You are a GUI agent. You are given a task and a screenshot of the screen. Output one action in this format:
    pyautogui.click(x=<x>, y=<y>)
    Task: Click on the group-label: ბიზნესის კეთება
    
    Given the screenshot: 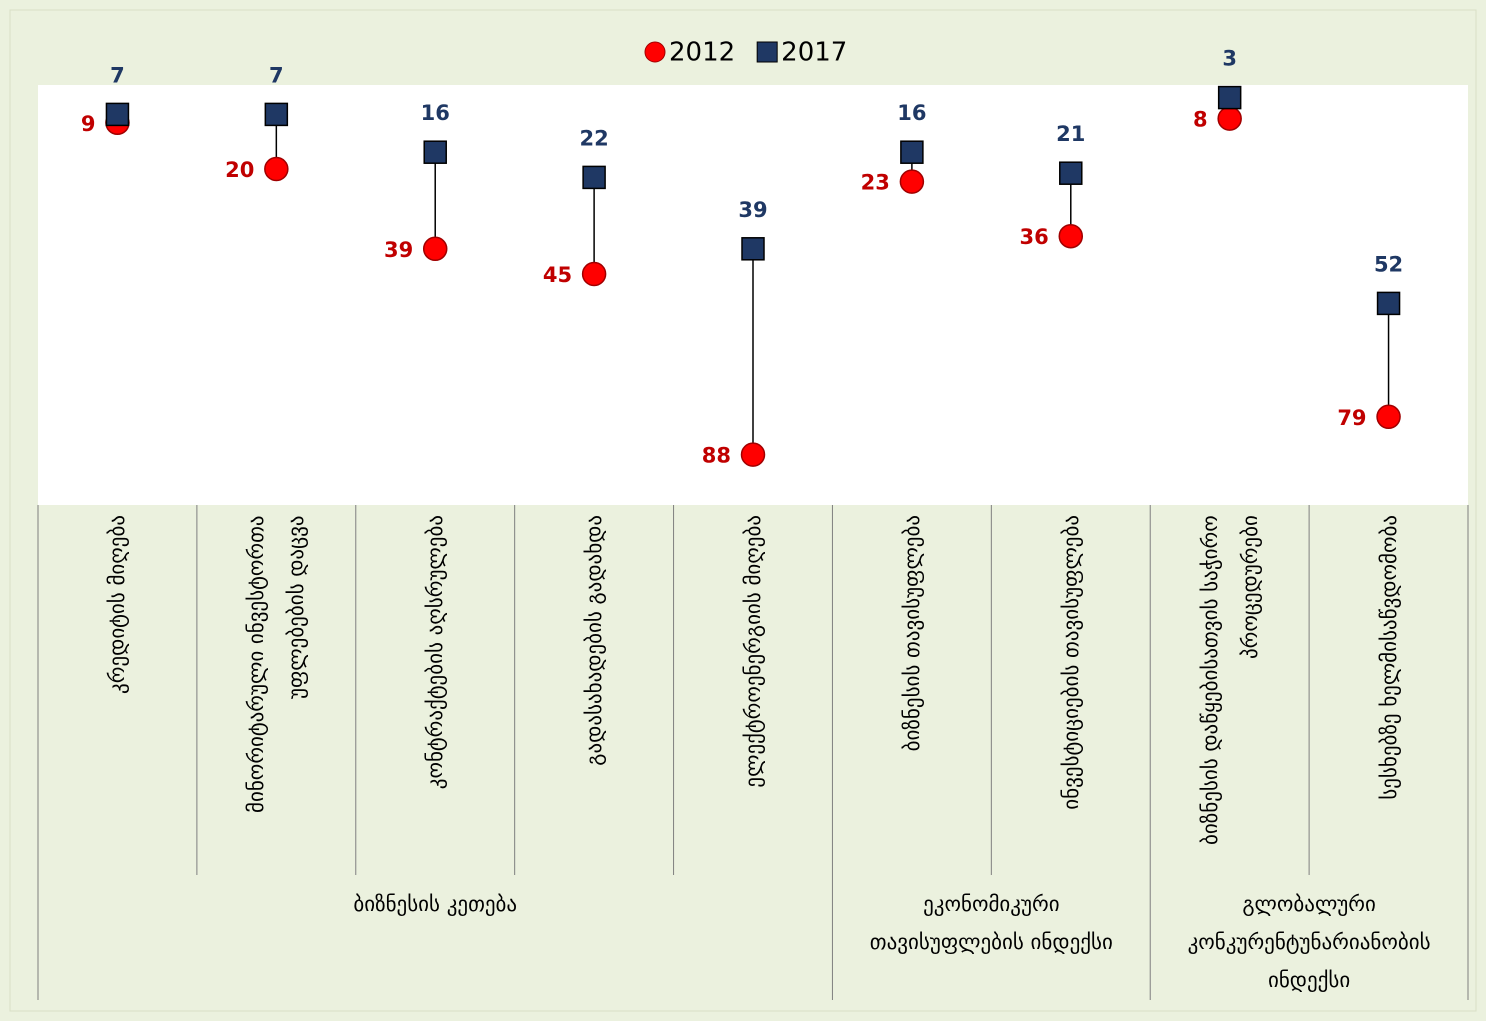 What is the action you would take?
    pyautogui.click(x=435, y=904)
    